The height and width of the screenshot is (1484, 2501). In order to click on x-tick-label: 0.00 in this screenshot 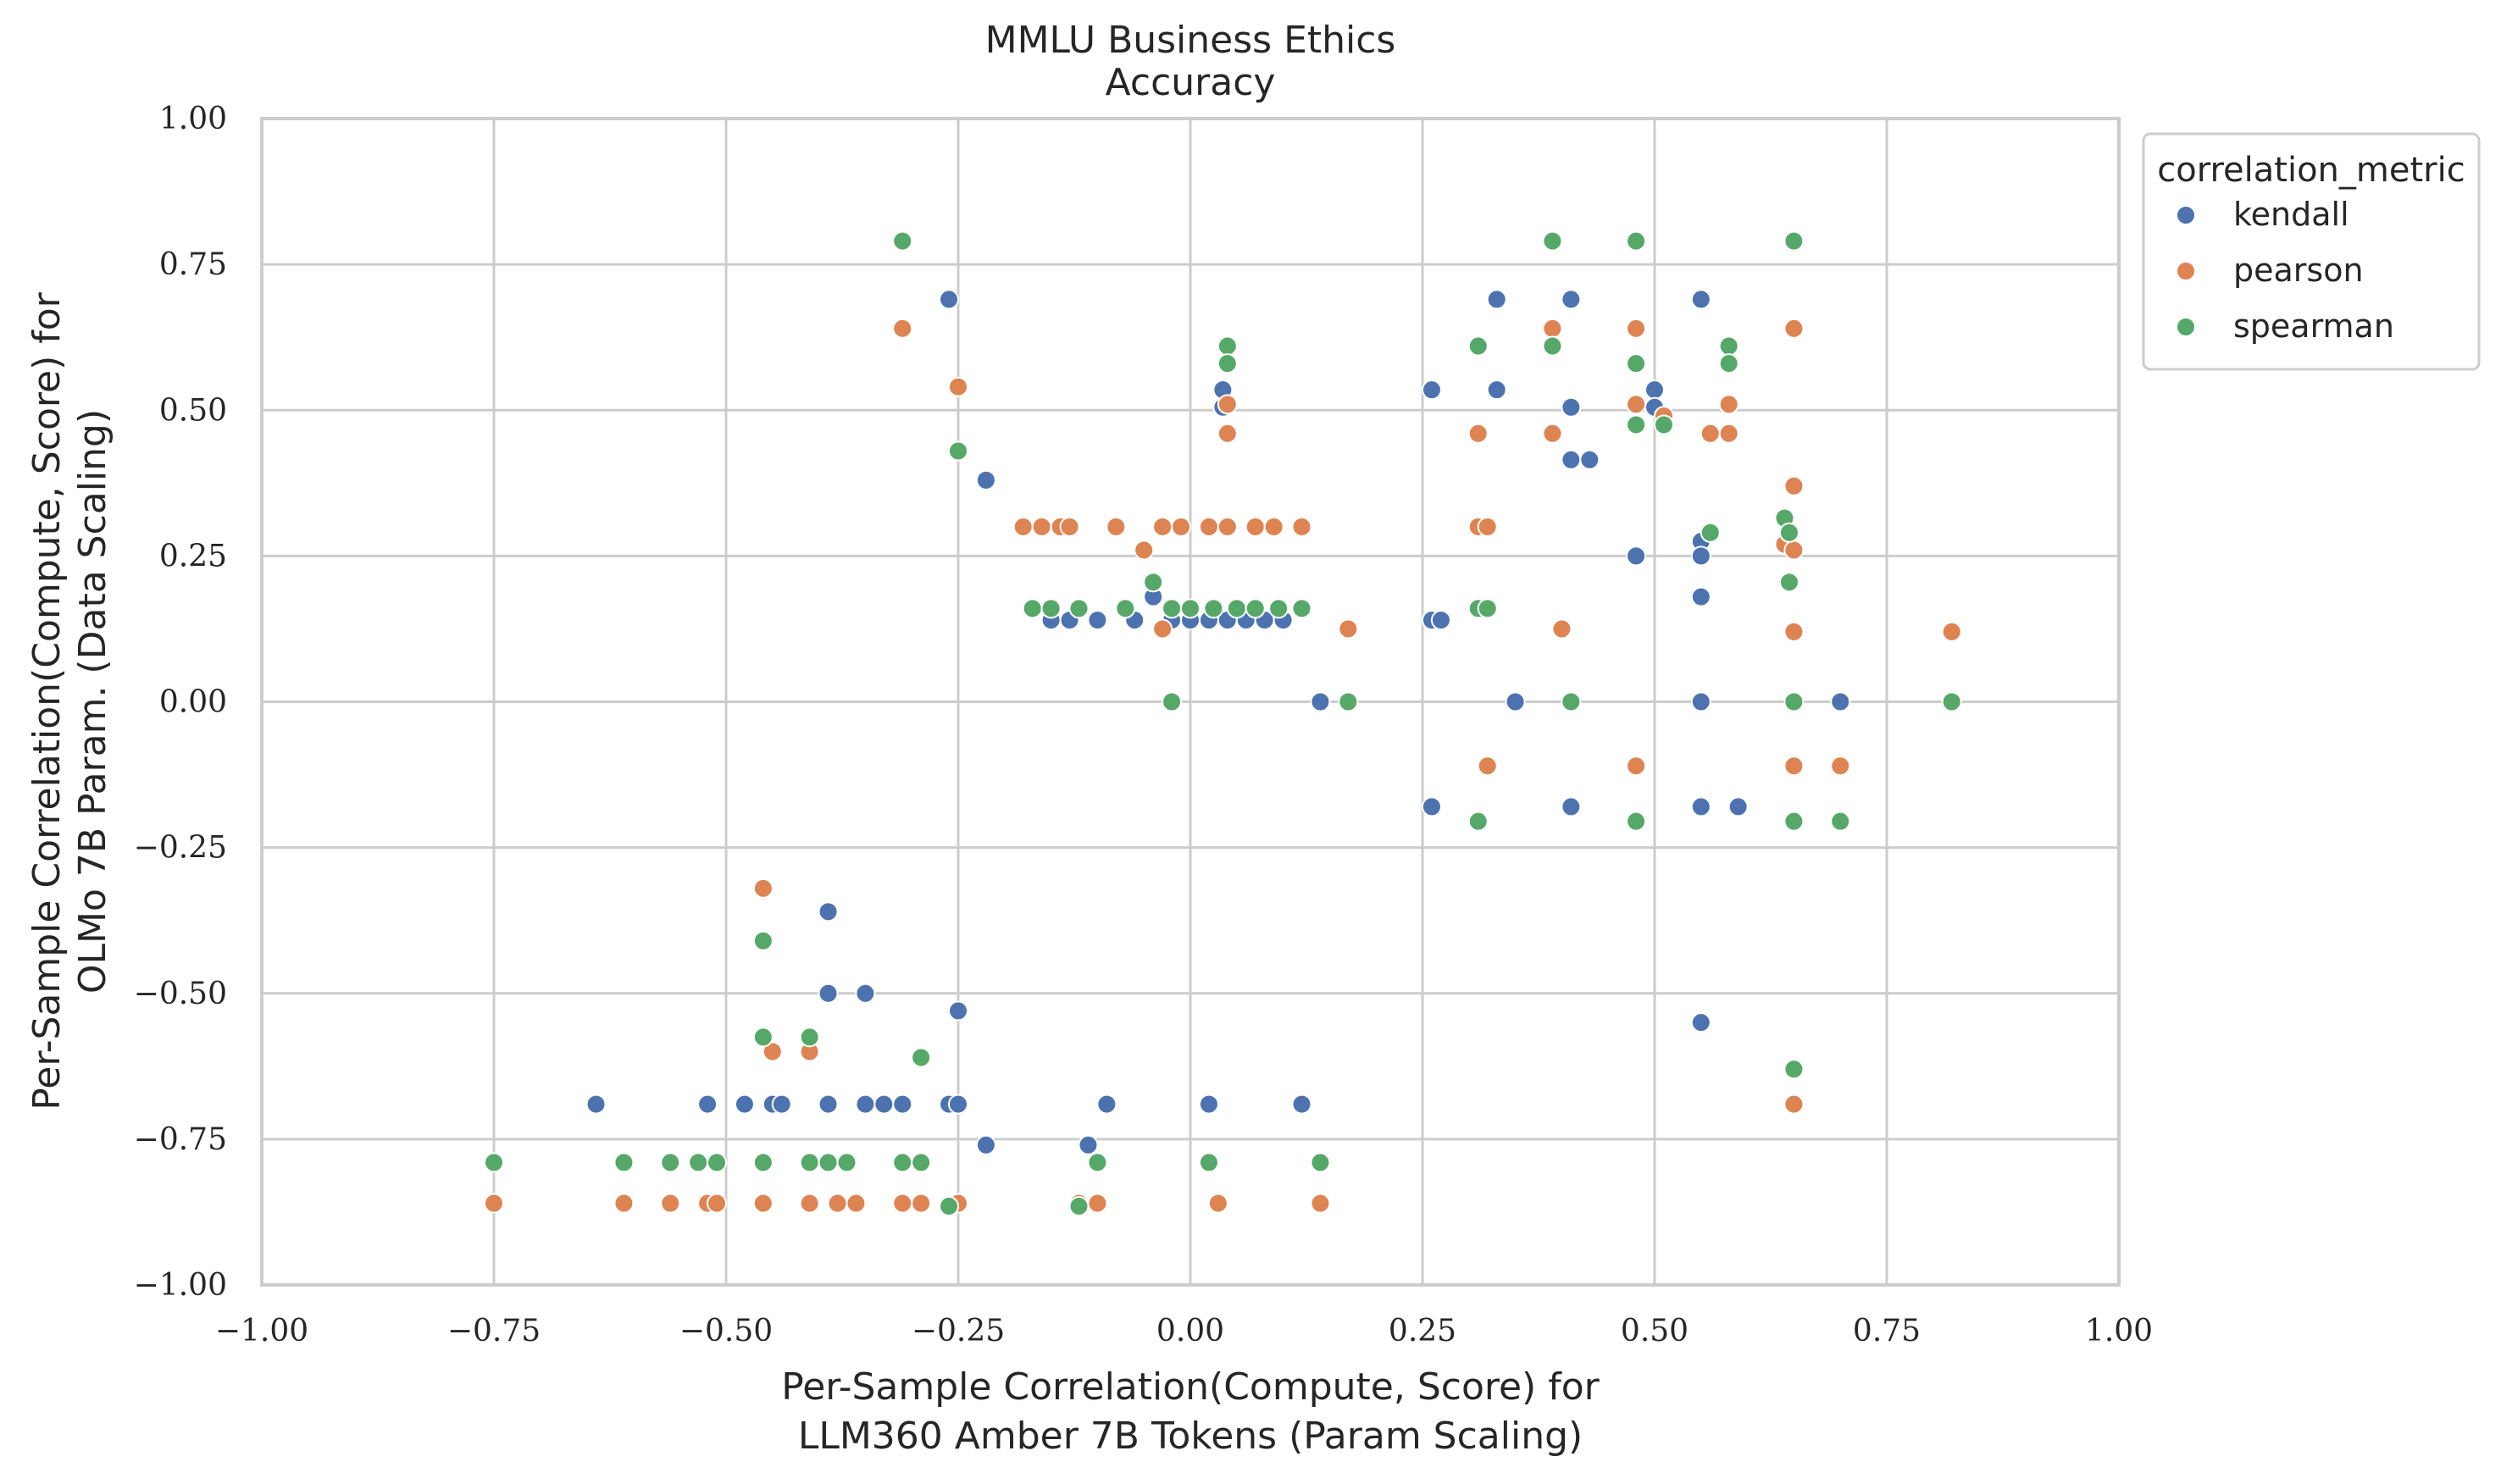, I will do `click(1190, 1331)`.